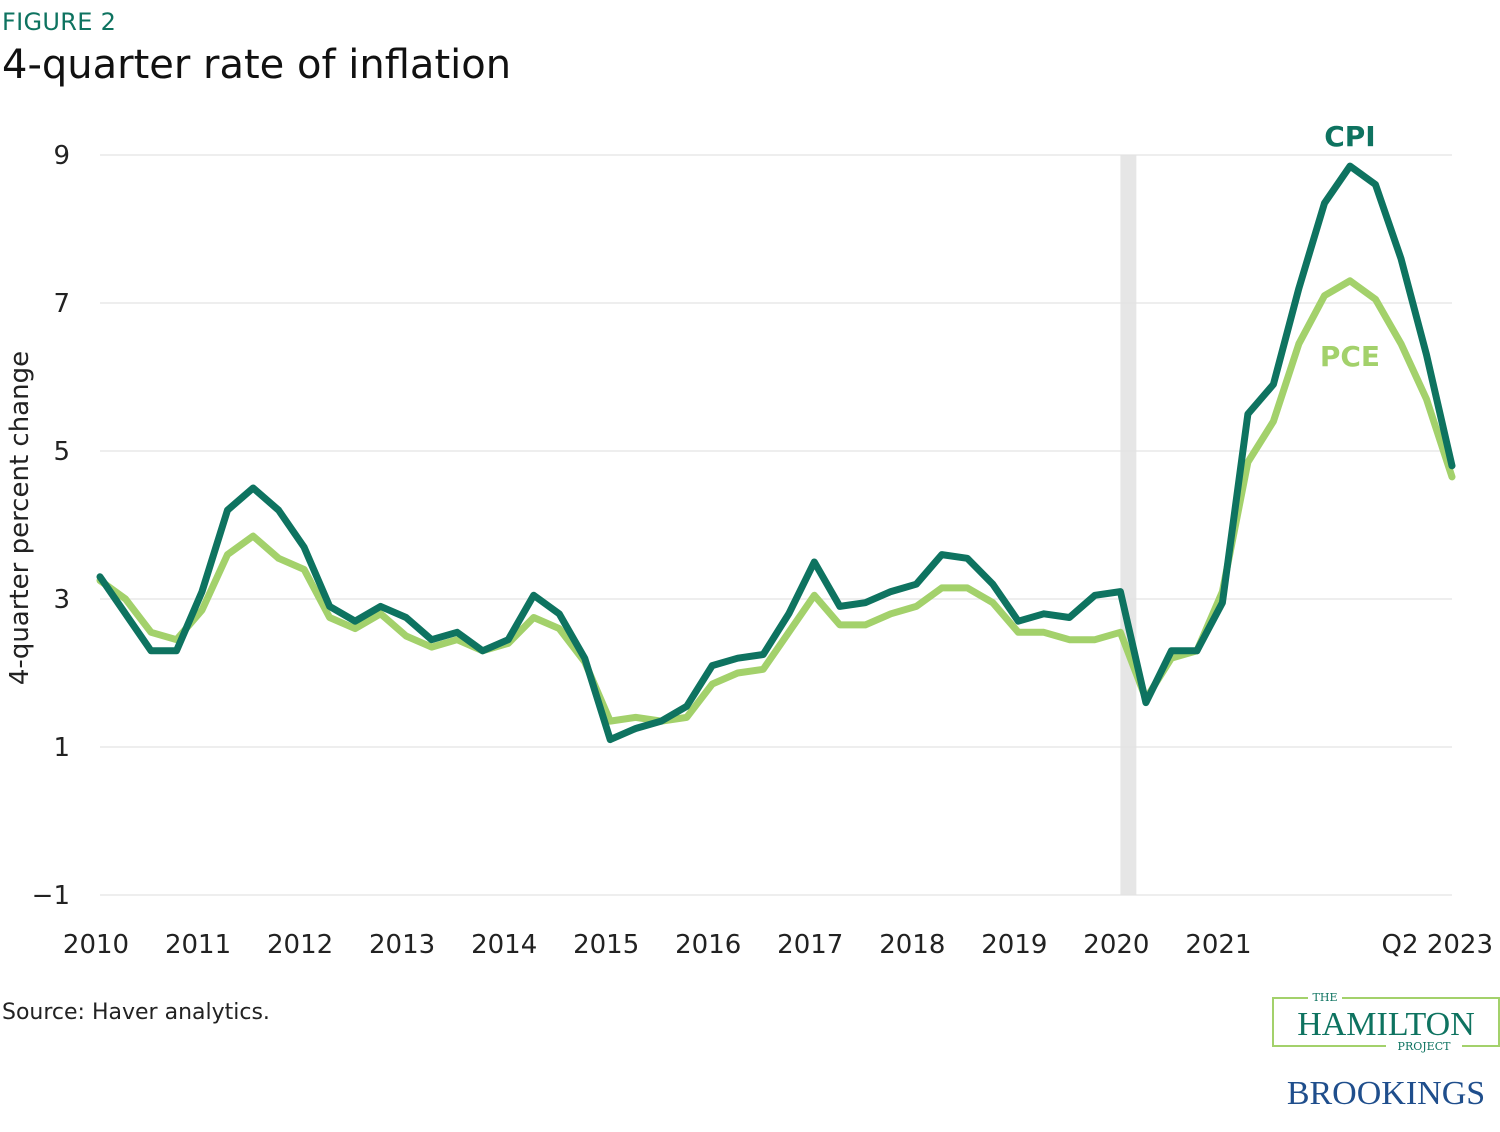 This screenshot has height=1132, width=1500. I want to click on y-tick-label: 1, so click(61, 748).